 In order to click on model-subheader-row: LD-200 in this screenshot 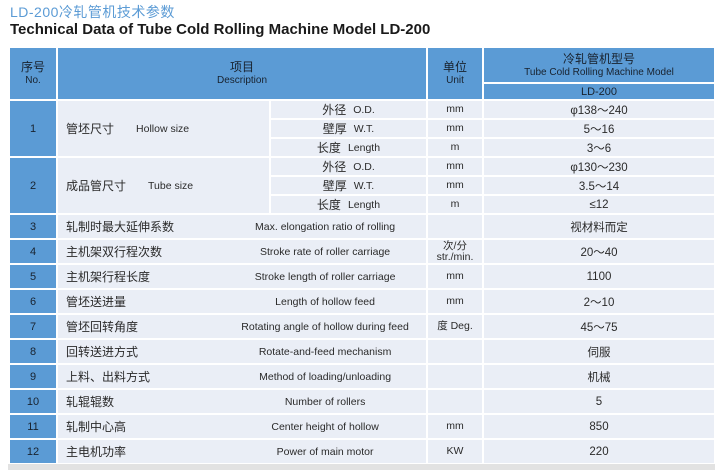, I will do `click(362, 91)`.